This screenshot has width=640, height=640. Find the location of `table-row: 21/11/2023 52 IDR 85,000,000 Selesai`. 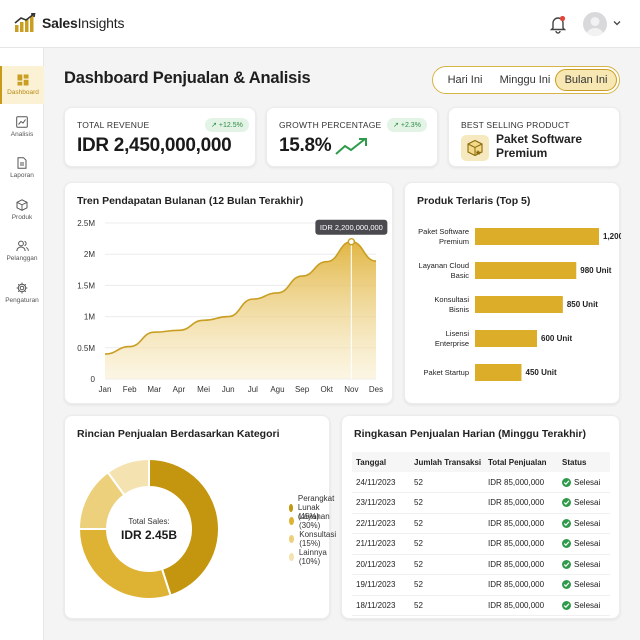

table-row: 21/11/2023 52 IDR 85,000,000 Selesai is located at coordinates (481, 544).